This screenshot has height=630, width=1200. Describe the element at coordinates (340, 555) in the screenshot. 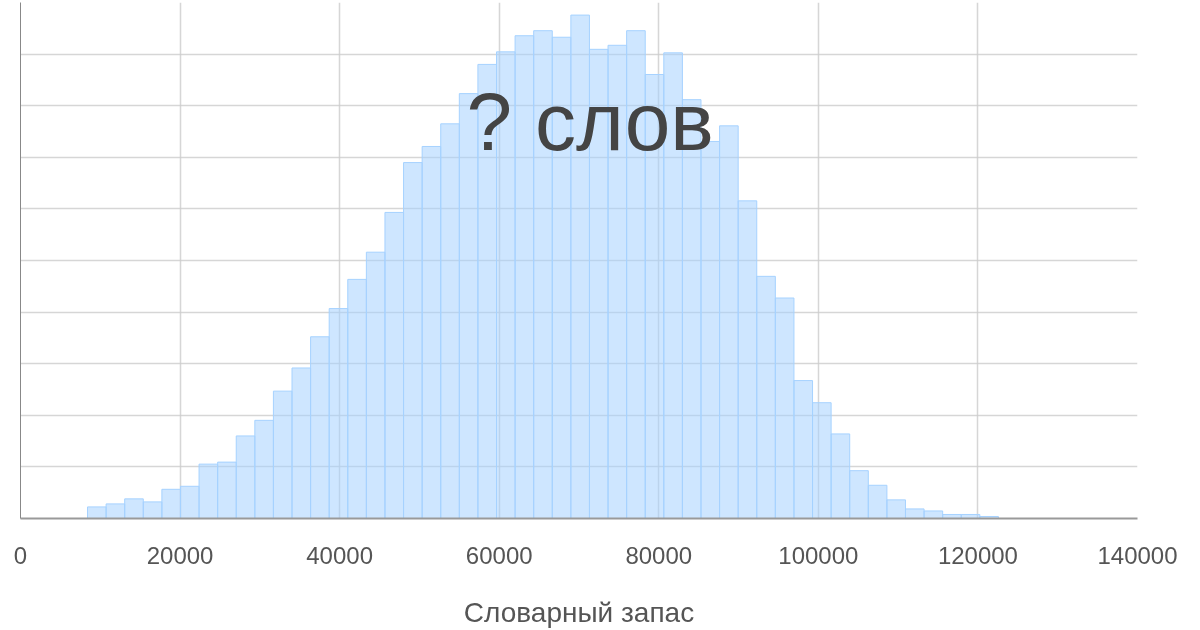

I see `x-tick-label: 40000` at that location.